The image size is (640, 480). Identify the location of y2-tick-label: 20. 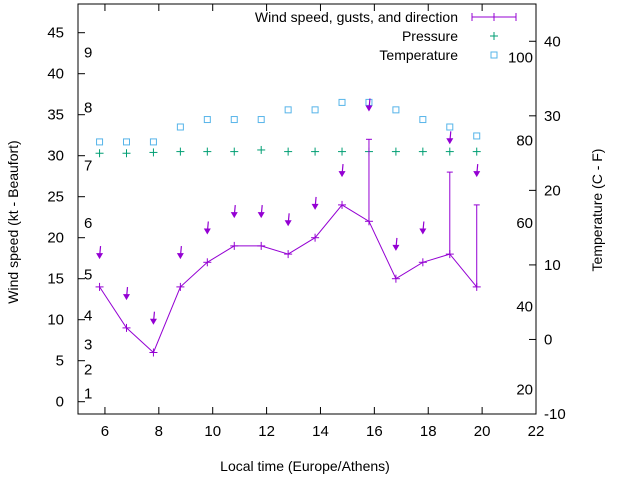
(552, 190).